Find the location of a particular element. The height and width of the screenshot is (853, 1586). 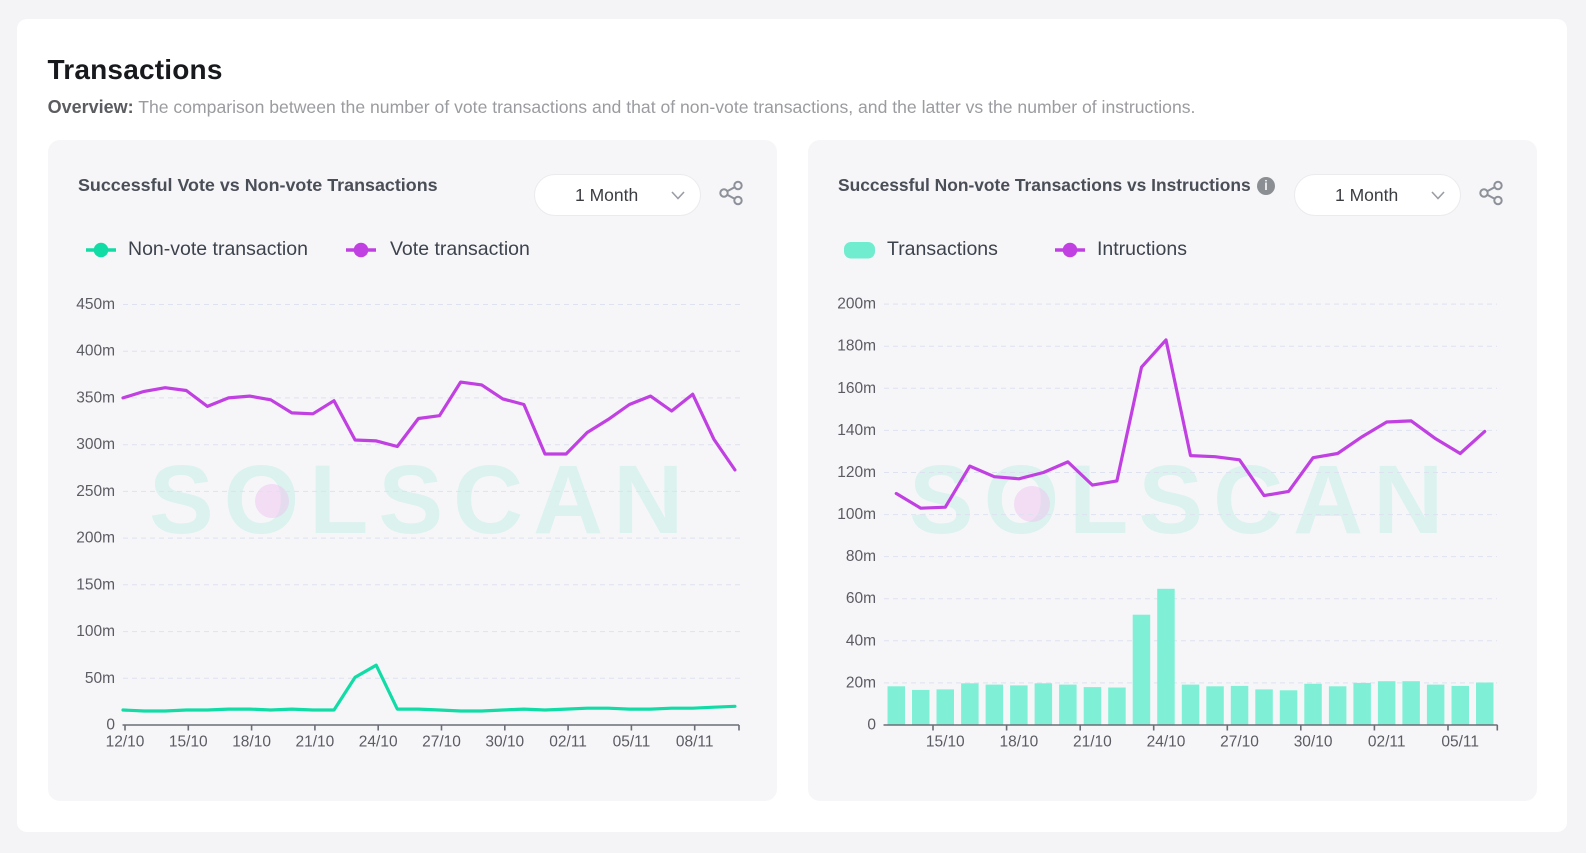

svg-text: 150m is located at coordinates (95, 584).